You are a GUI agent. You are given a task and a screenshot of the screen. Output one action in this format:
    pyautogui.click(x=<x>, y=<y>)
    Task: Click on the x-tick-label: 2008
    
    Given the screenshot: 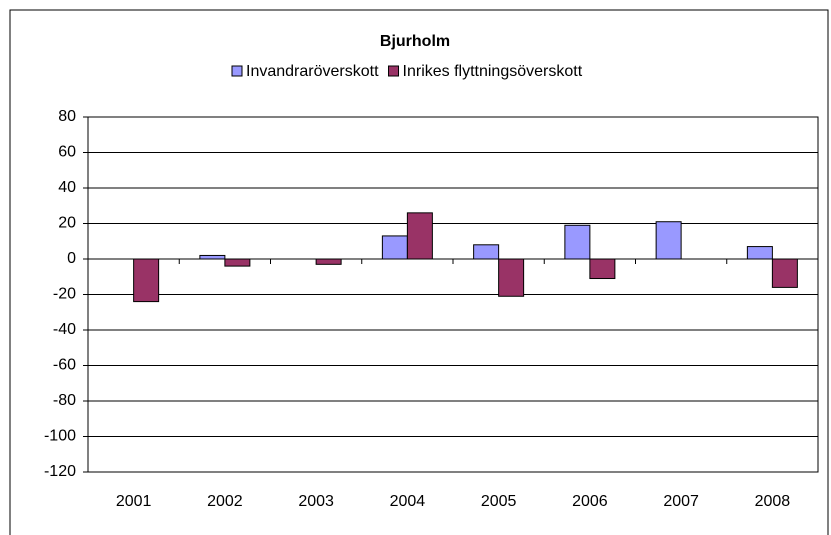 What is the action you would take?
    pyautogui.click(x=773, y=501)
    